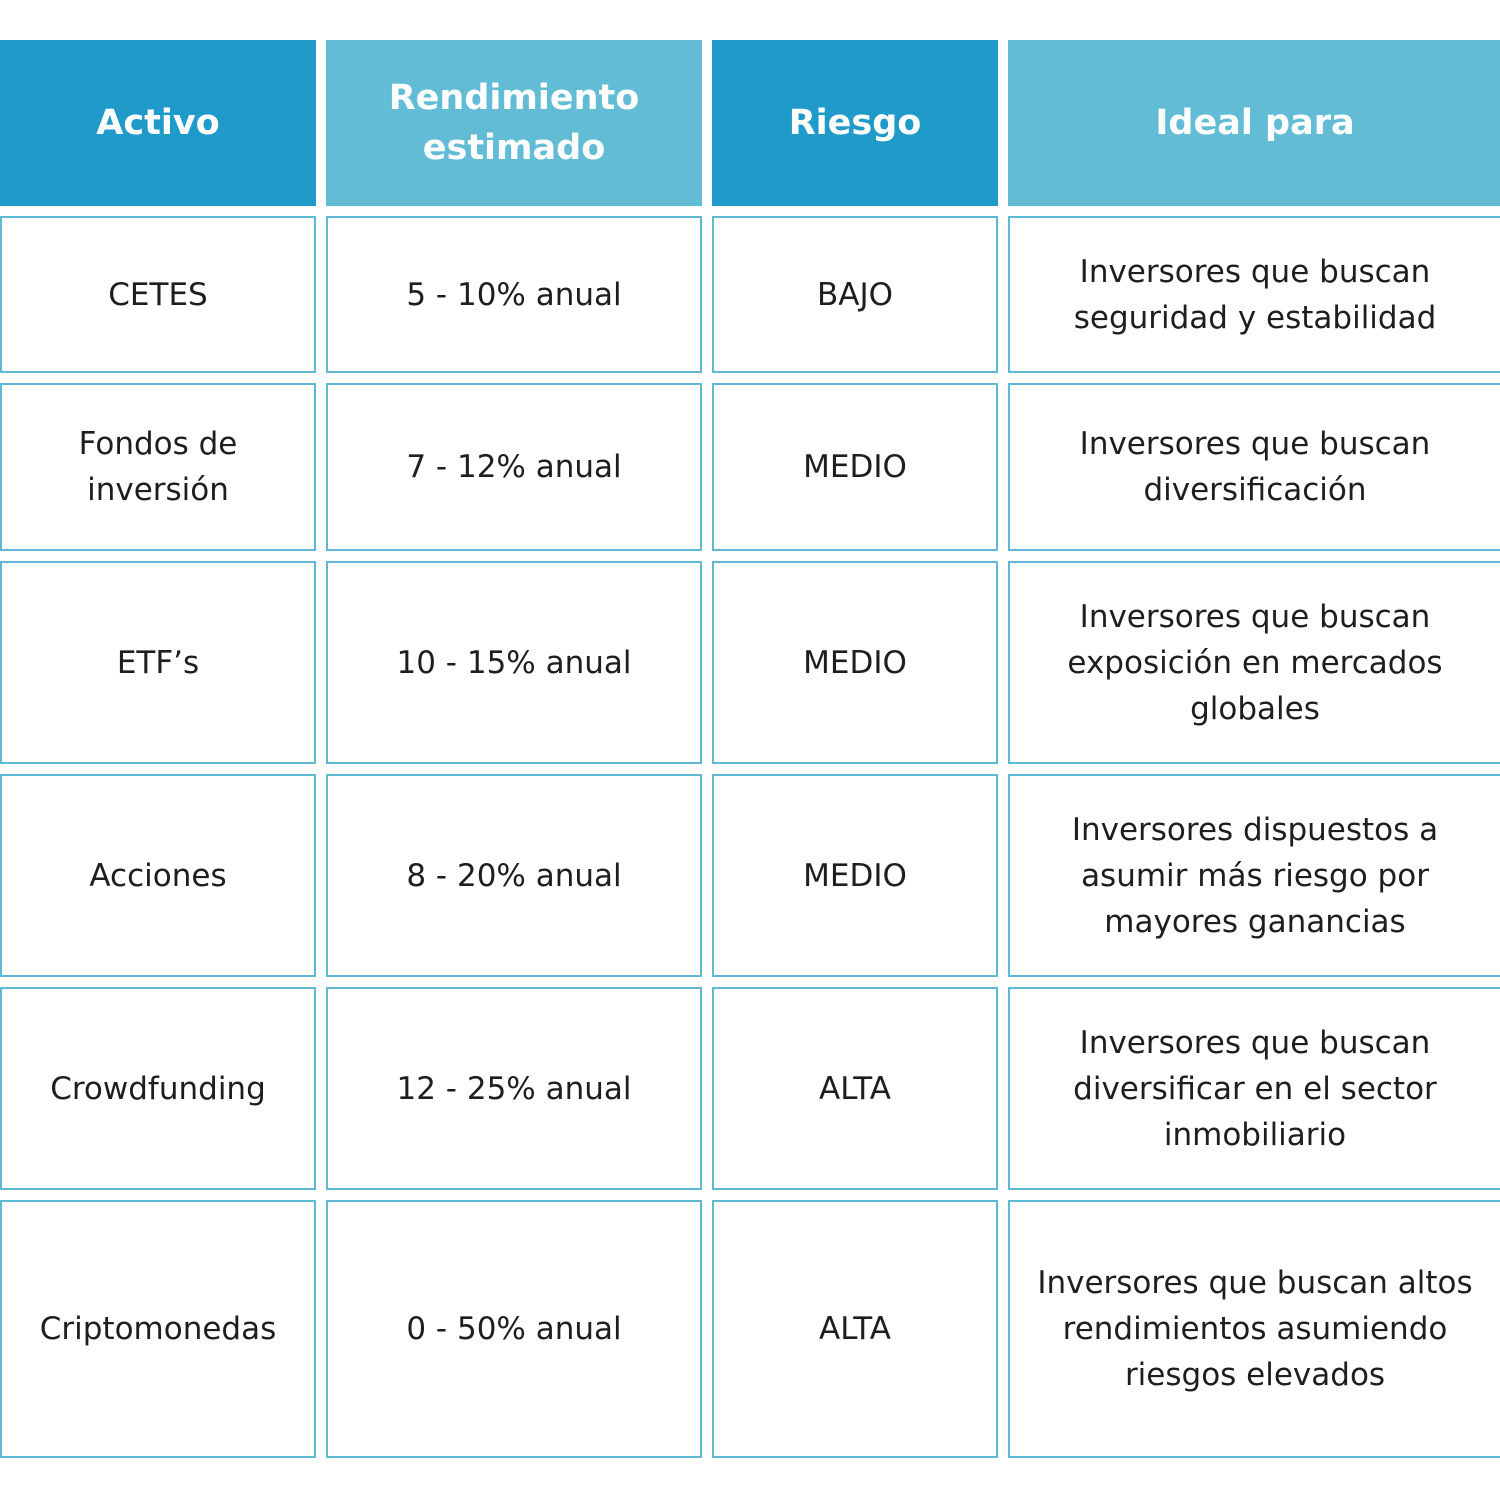 The image size is (1500, 1500). I want to click on cell-rendimiento: 8 - 20% anual, so click(514, 875).